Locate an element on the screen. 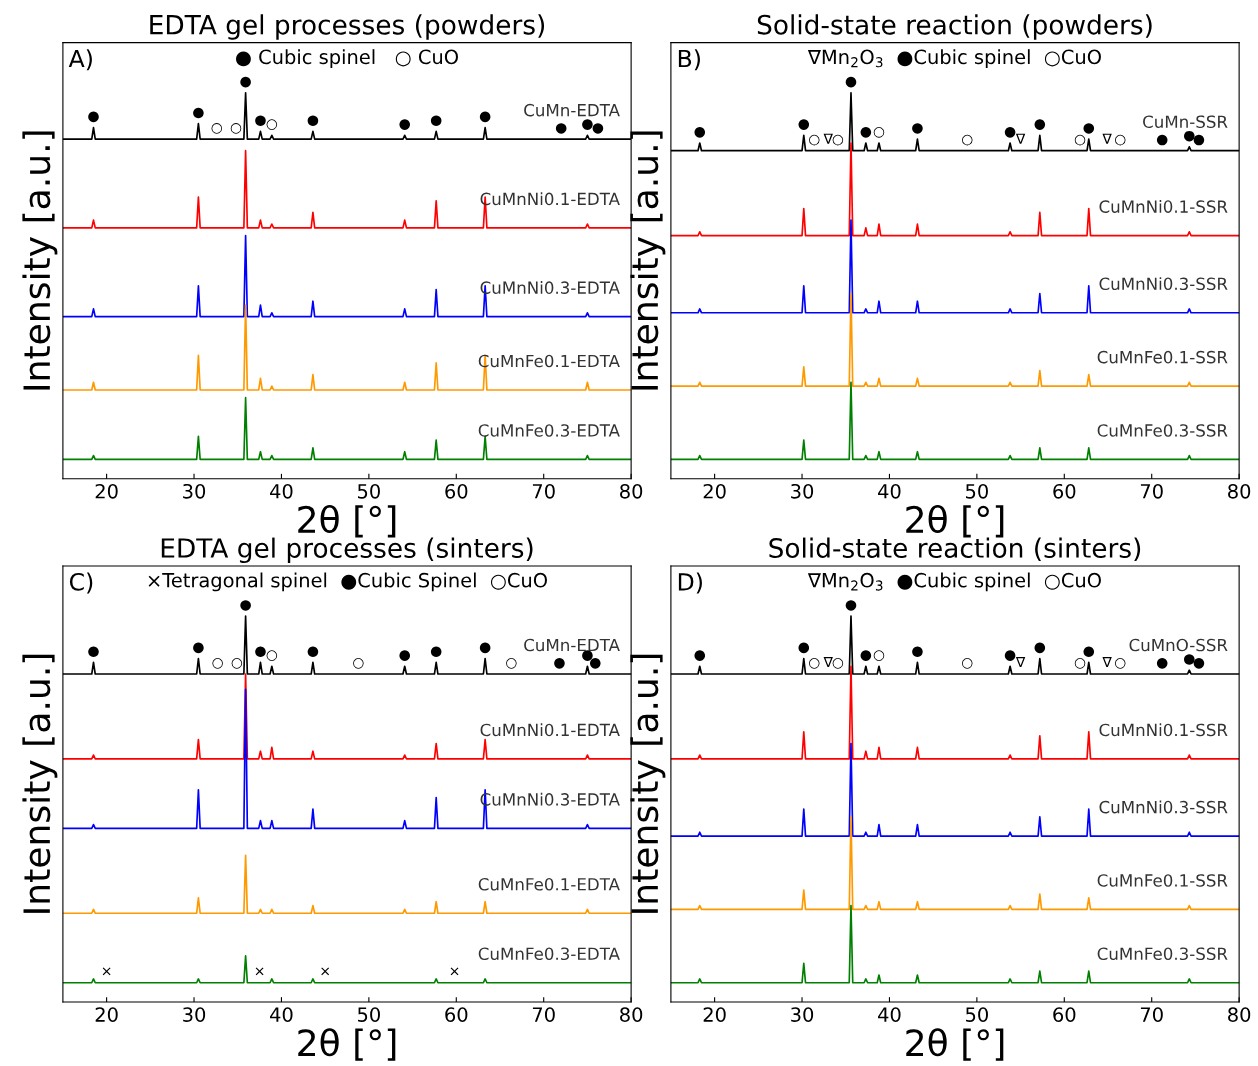 This screenshot has height=1066, width=1258. text: D) is located at coordinates (690, 583).